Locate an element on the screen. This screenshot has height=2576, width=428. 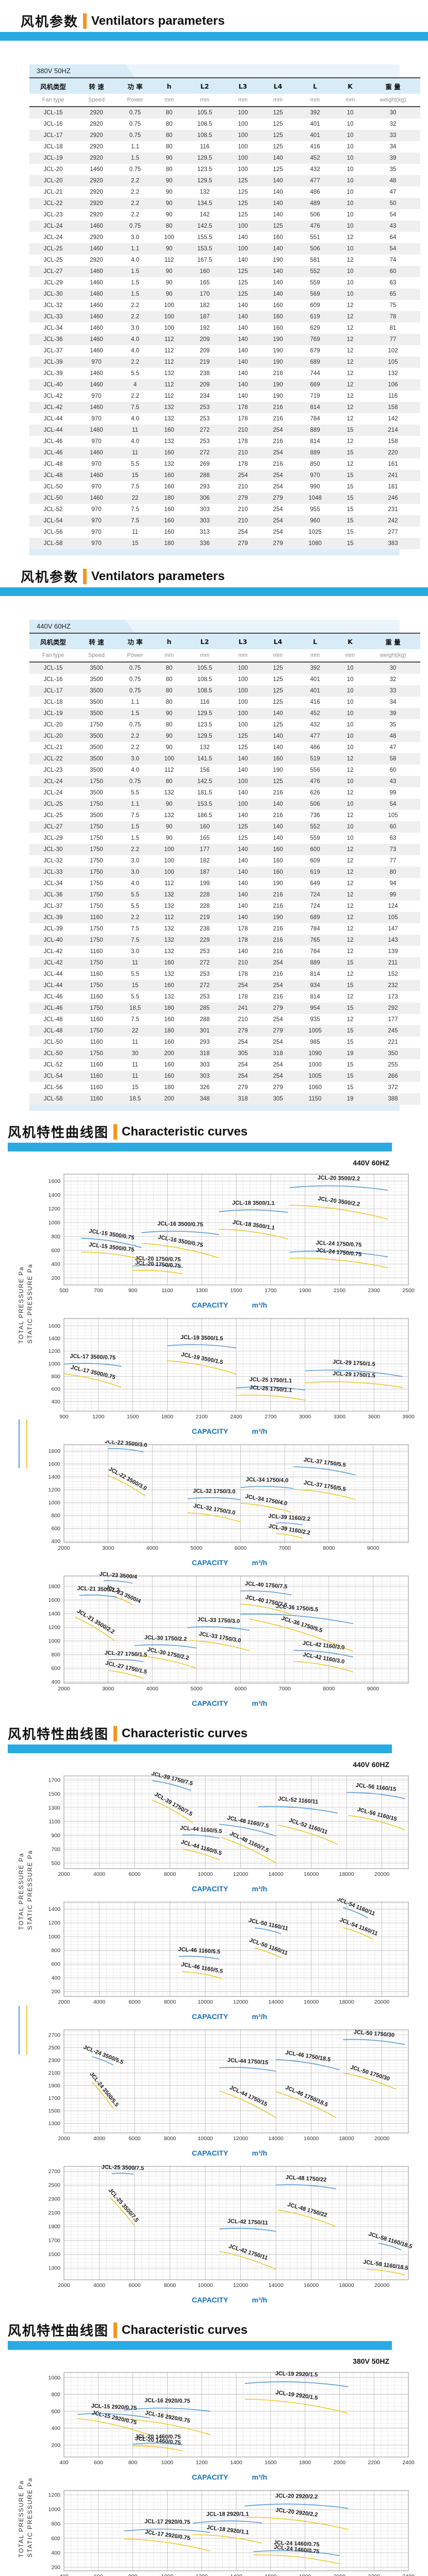
curve-label: JCL-24 1750/0.75 is located at coordinates (338, 1252).